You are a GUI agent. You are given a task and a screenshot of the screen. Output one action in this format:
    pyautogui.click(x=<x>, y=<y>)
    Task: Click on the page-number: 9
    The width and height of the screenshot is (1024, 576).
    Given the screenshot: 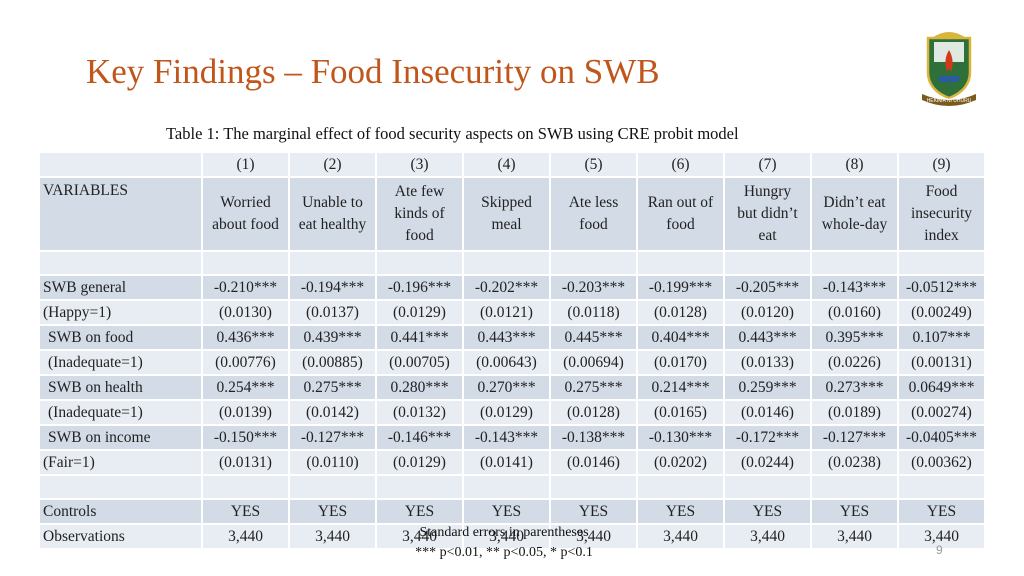 What is the action you would take?
    pyautogui.click(x=939, y=550)
    